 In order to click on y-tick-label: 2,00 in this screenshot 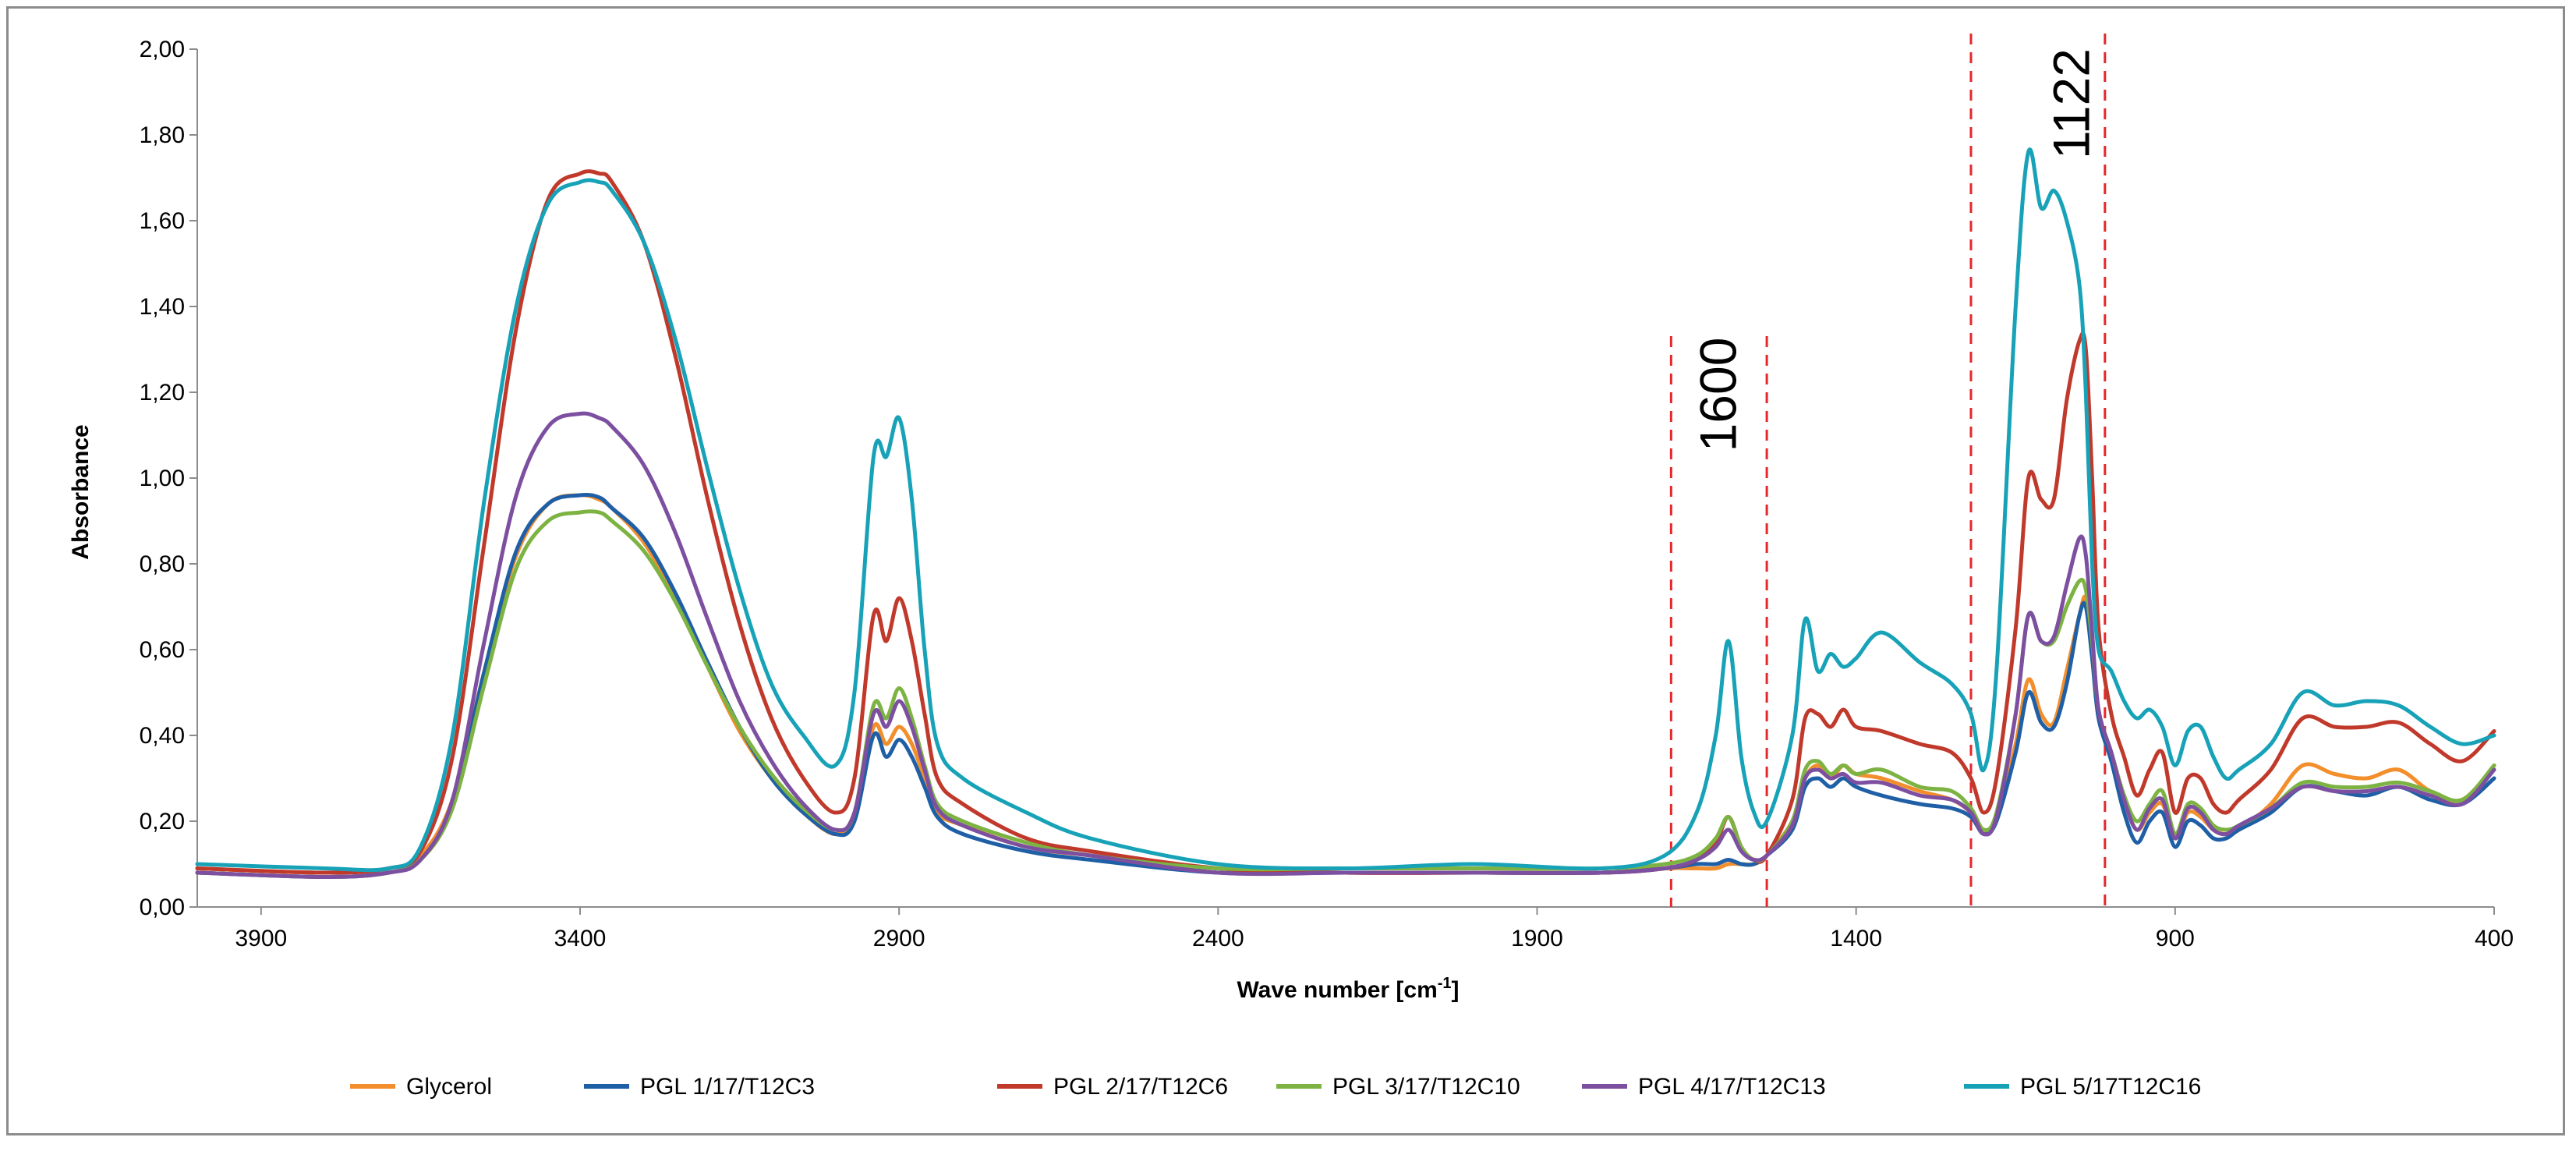, I will do `click(162, 49)`.